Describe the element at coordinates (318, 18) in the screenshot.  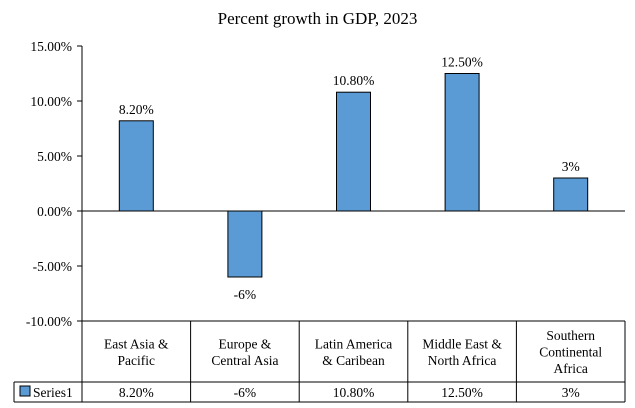
I see `chart-title: Percent growth in GDP, 2023` at that location.